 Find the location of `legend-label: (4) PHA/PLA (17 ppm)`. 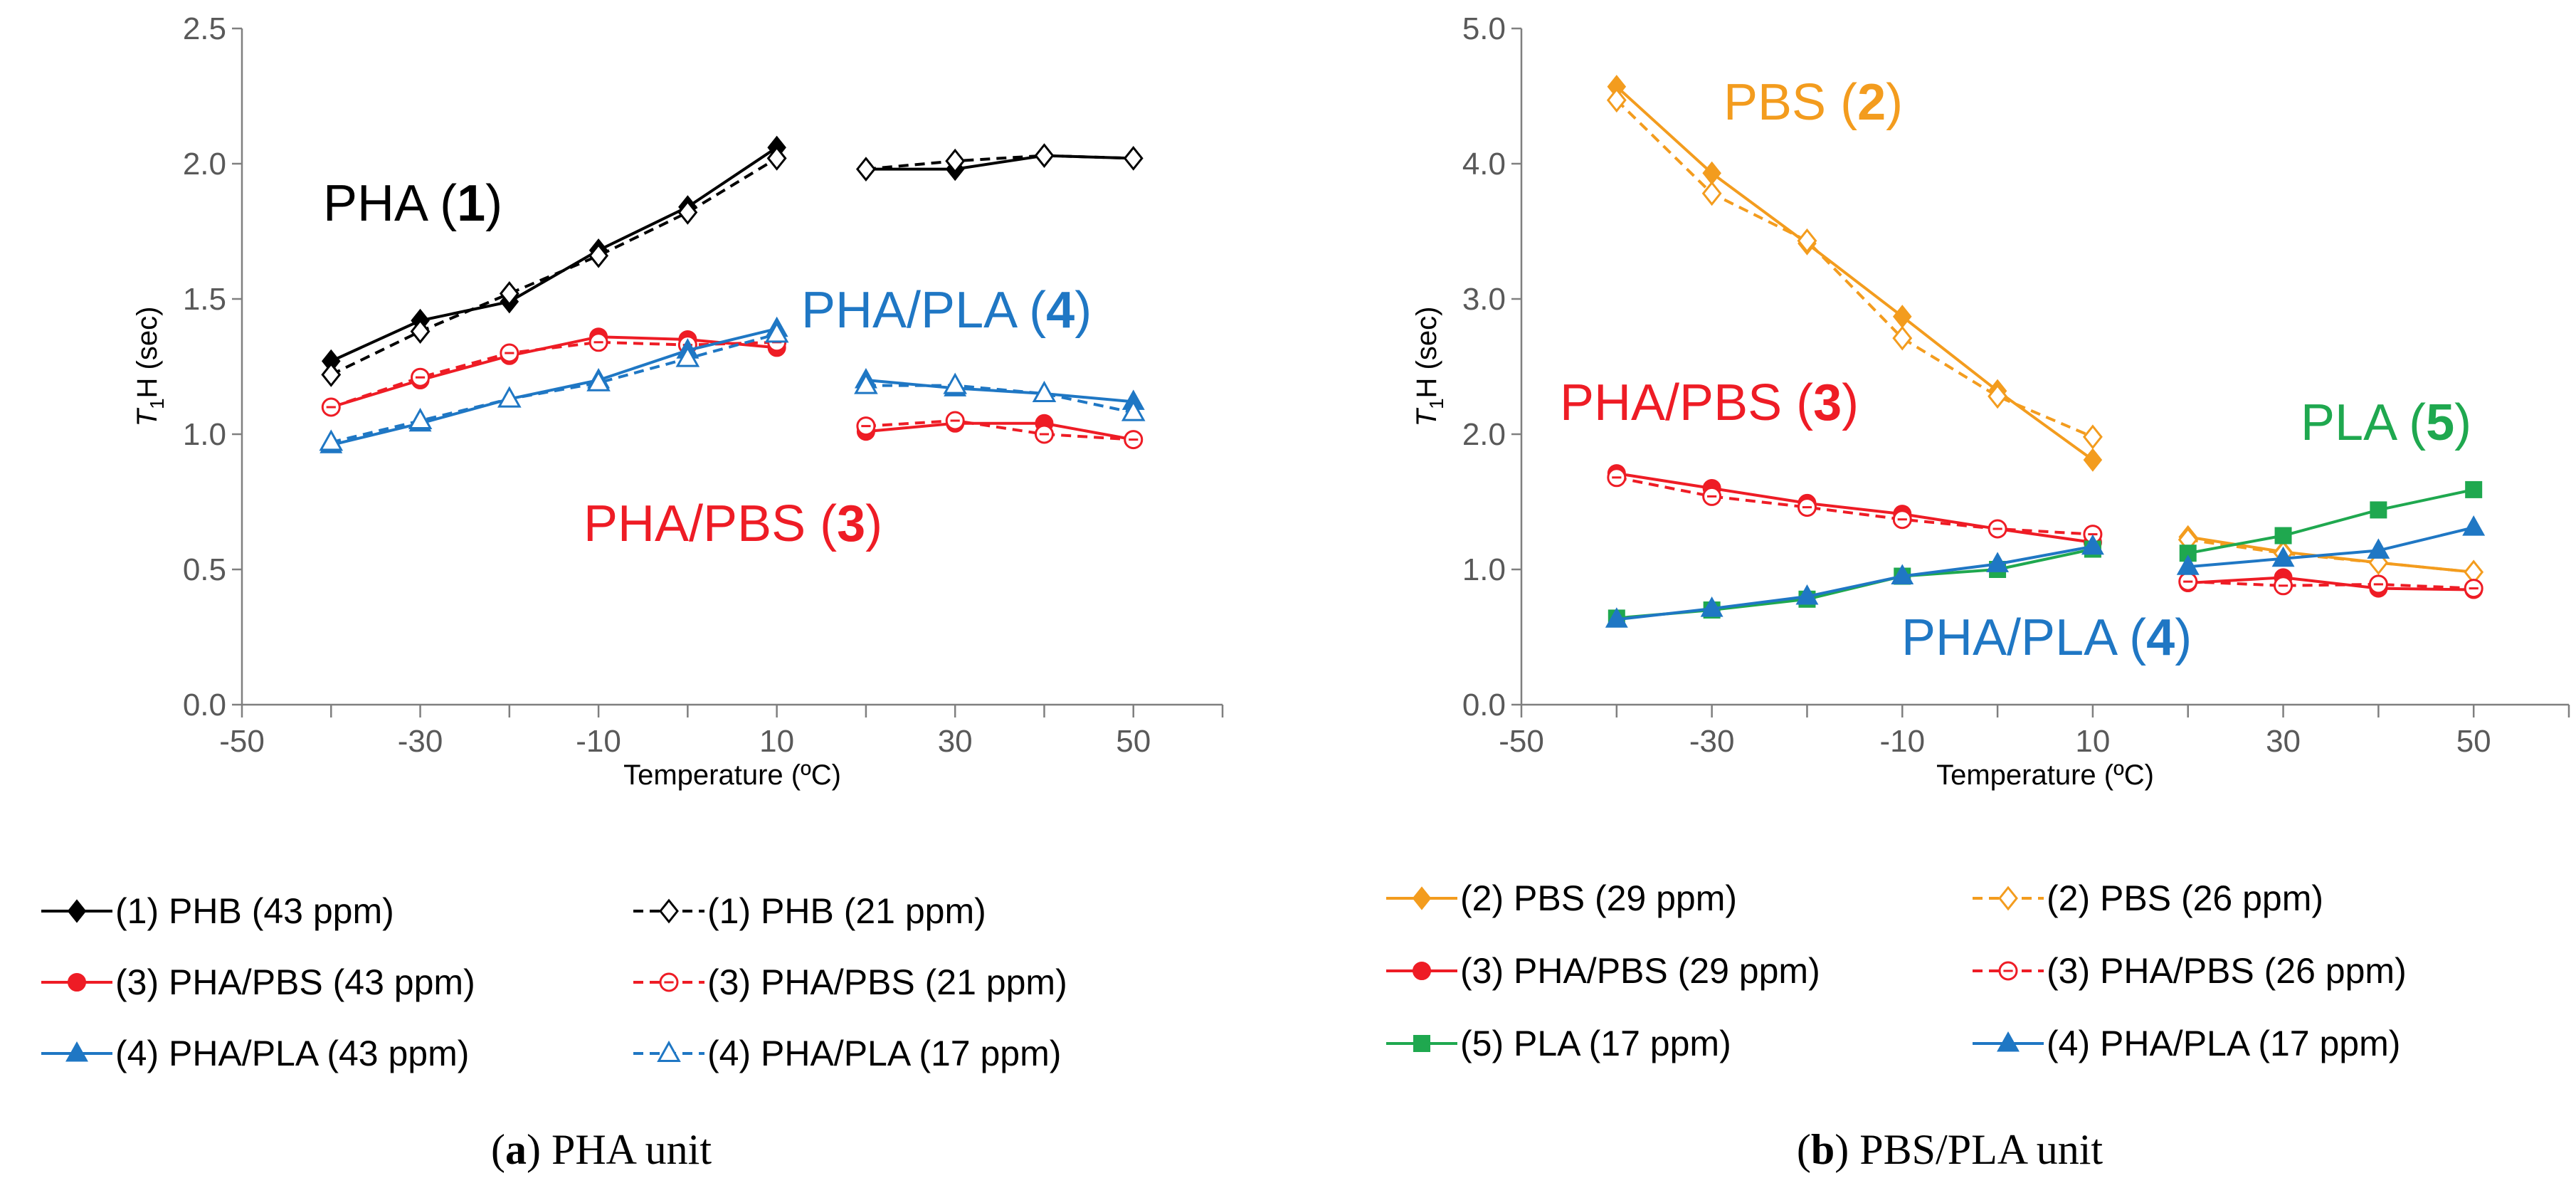

legend-label: (4) PHA/PLA (17 ppm) is located at coordinates (2223, 1043).